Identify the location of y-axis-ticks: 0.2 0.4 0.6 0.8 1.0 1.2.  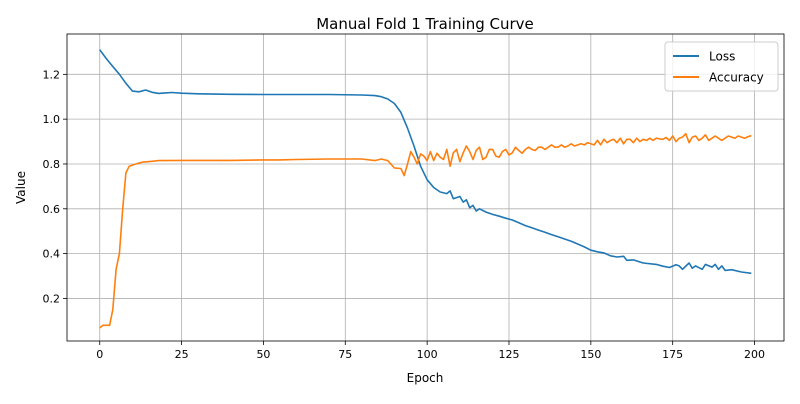
(55, 186).